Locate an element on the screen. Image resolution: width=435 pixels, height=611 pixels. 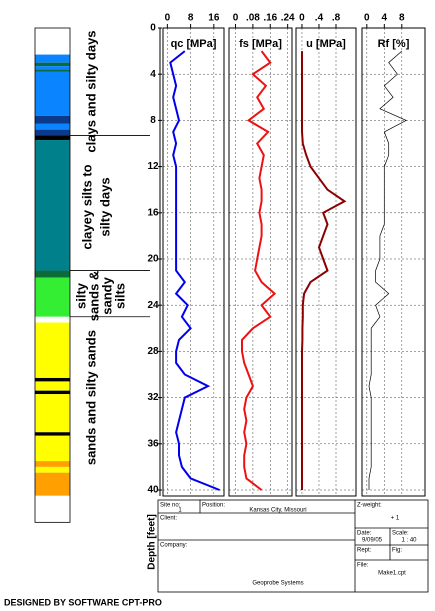
soil-label: silts is located at coordinates (119, 296).